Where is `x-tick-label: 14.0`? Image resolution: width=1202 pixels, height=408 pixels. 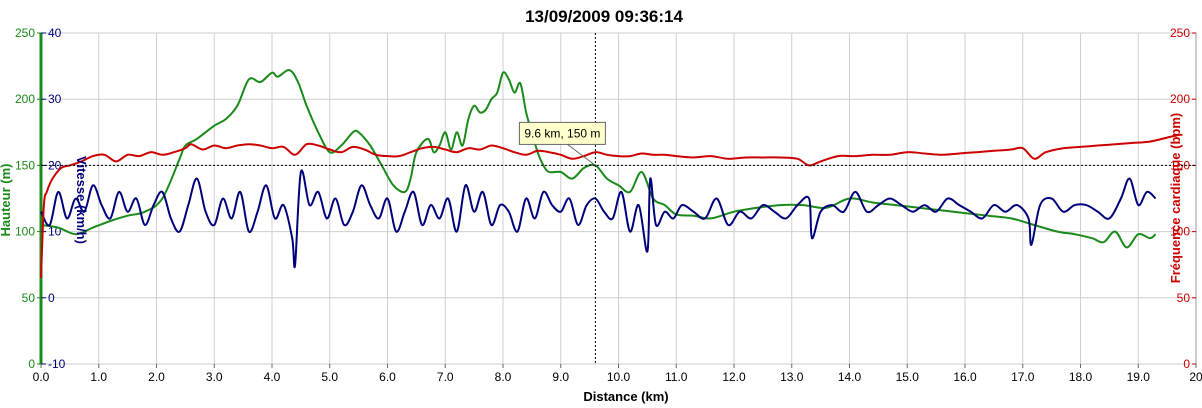
x-tick-label: 14.0 is located at coordinates (850, 377).